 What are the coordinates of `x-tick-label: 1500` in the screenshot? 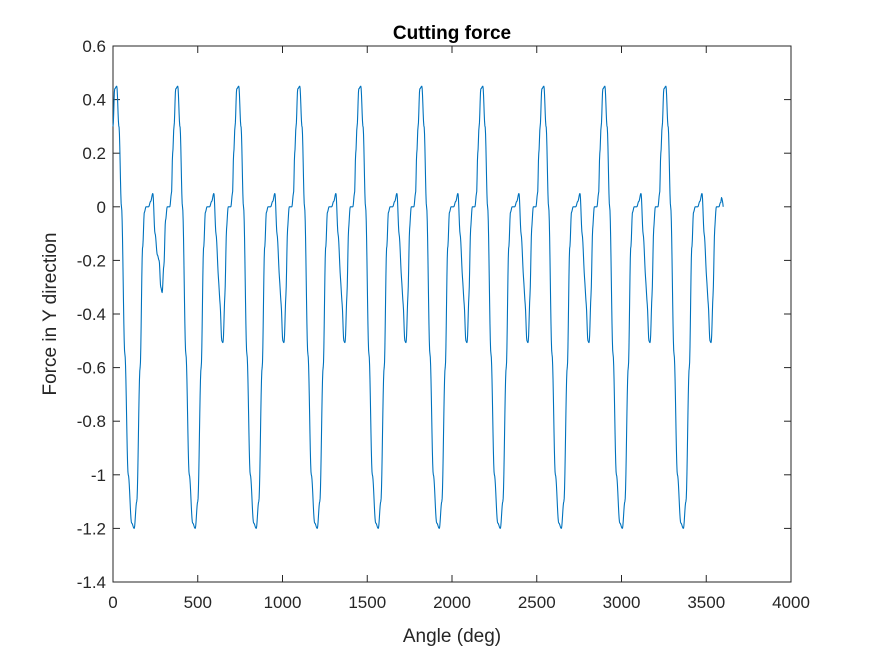 It's located at (367, 602).